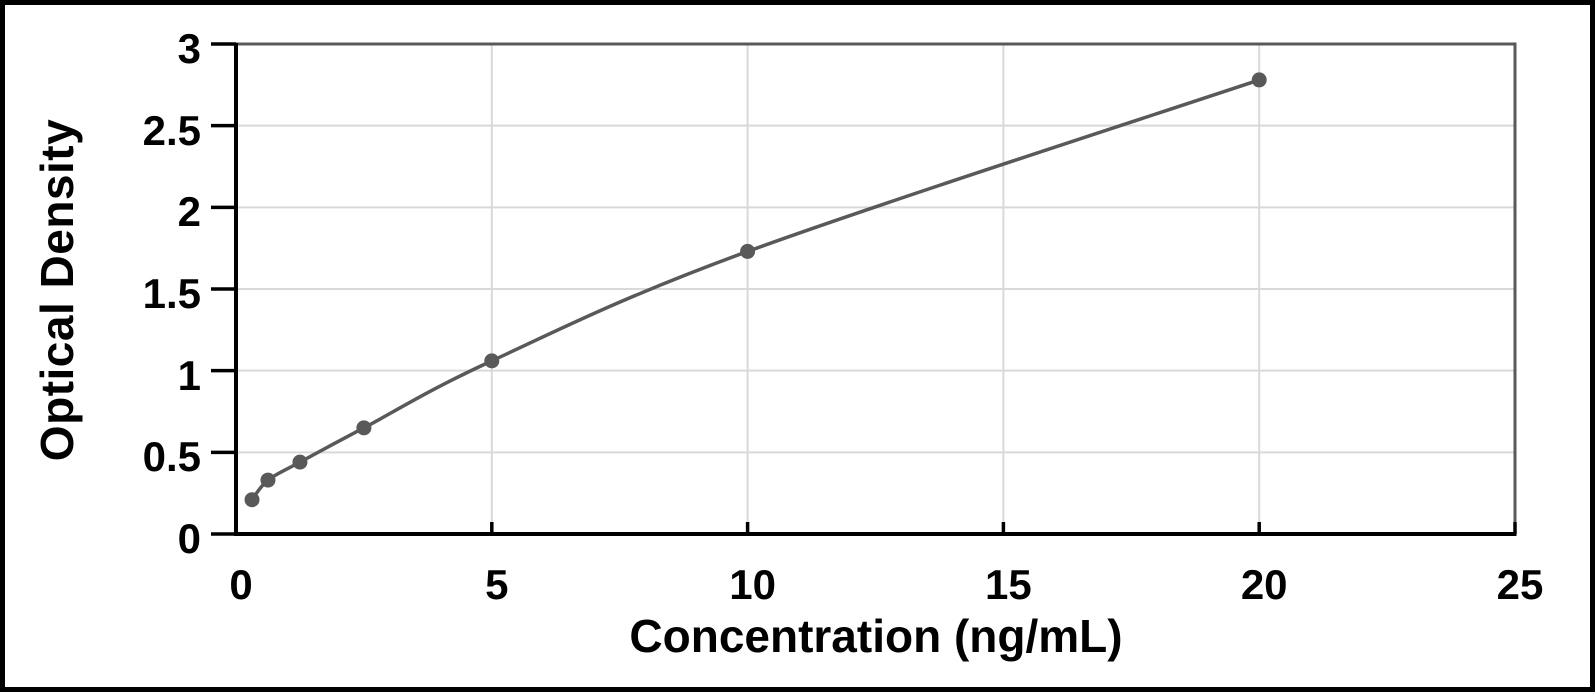  Describe the element at coordinates (189, 375) in the screenshot. I see `y-tick-label: 1` at that location.